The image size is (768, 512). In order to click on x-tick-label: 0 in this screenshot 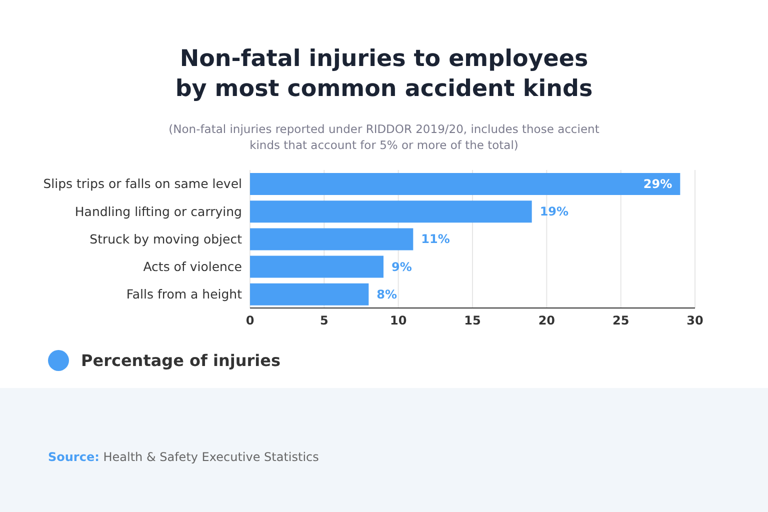, I will do `click(250, 321)`.